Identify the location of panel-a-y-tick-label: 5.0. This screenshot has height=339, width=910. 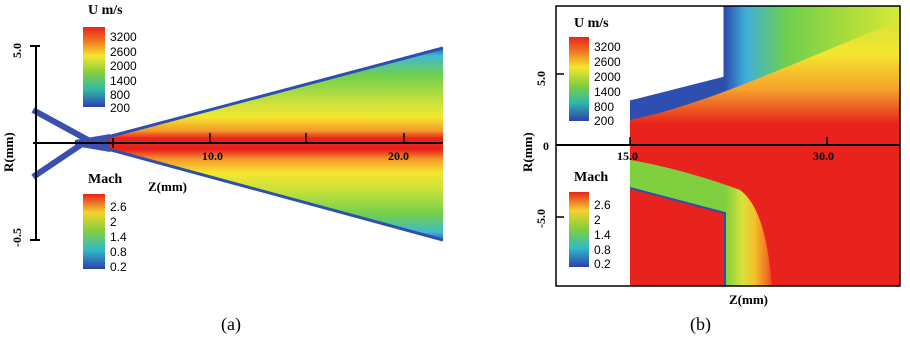
(17, 50).